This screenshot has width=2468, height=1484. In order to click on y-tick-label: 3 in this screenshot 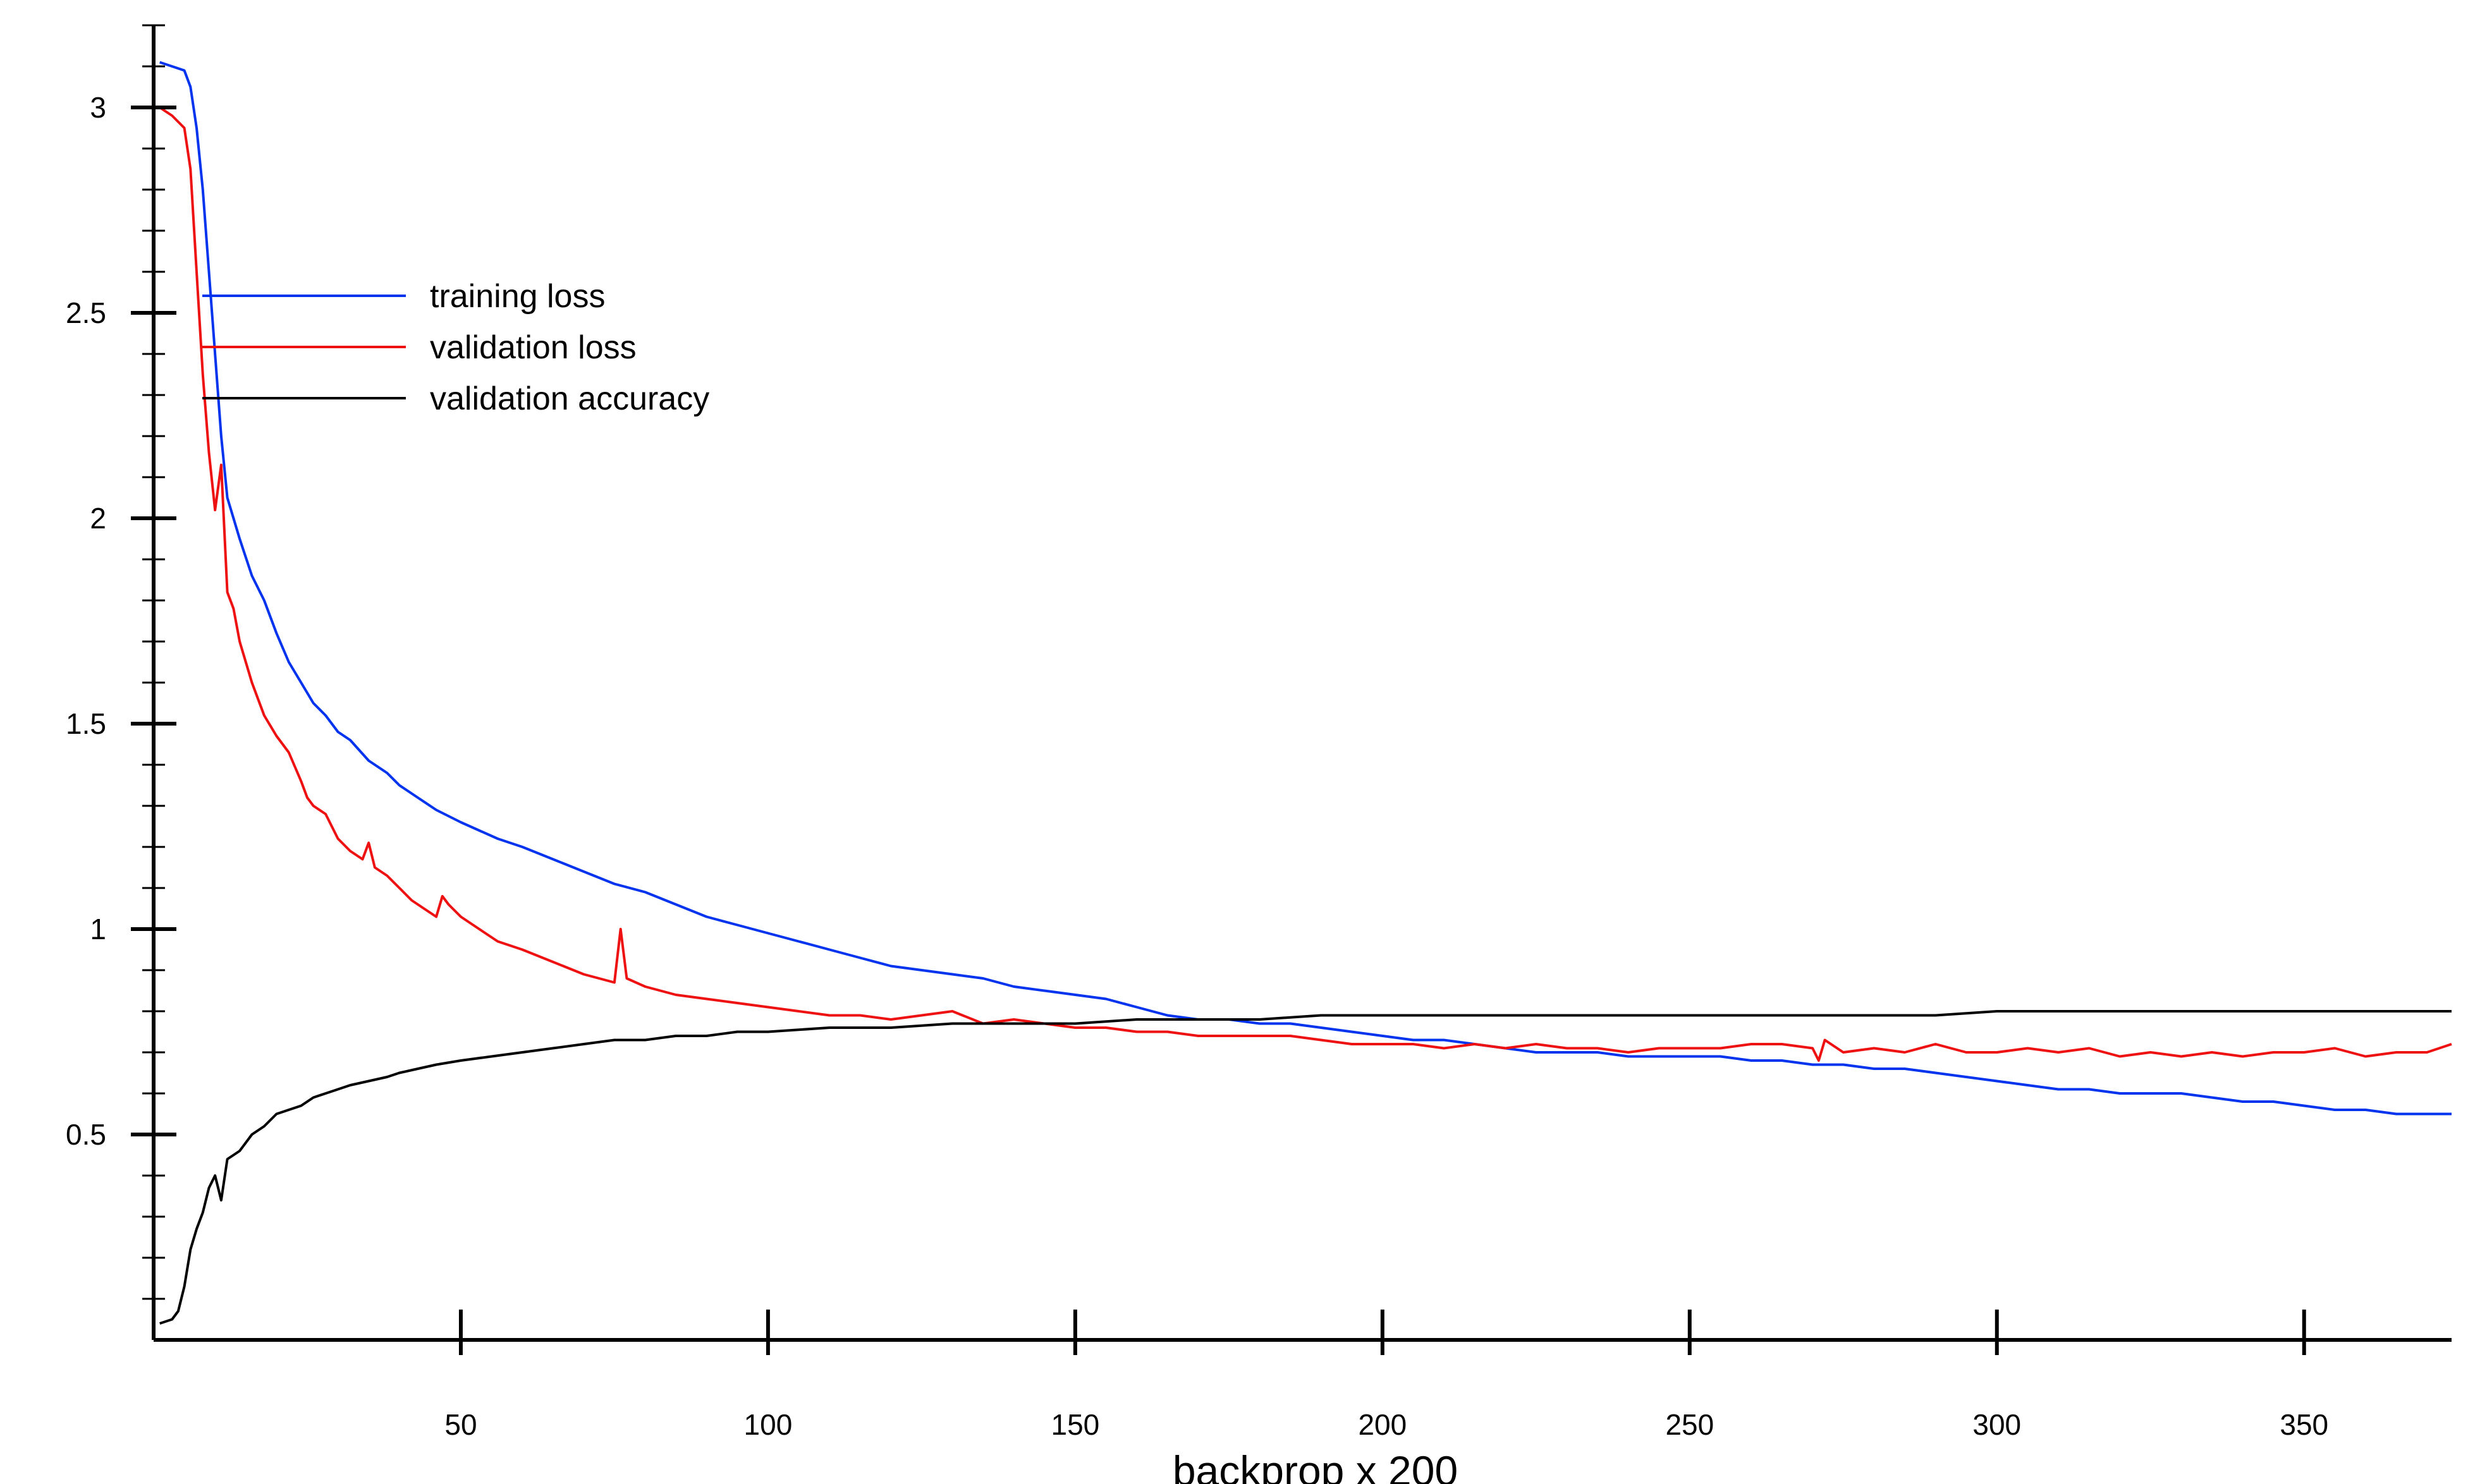, I will do `click(98, 107)`.